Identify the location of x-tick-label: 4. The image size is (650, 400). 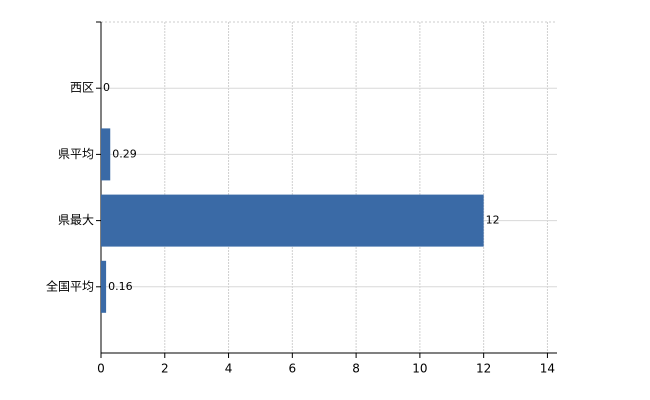
(229, 369).